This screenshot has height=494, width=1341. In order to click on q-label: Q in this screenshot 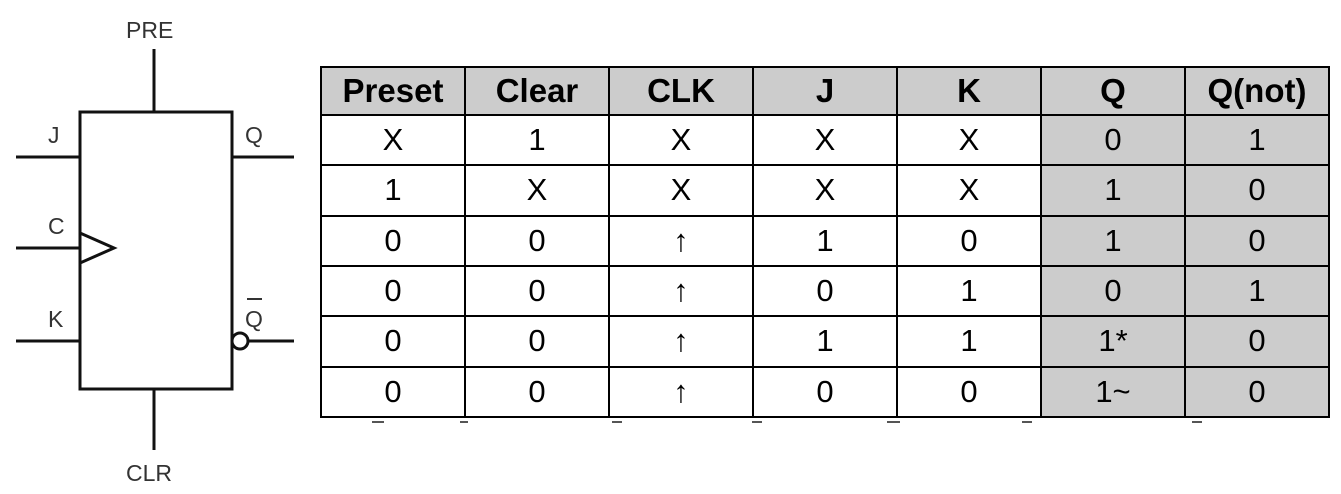, I will do `click(254, 135)`.